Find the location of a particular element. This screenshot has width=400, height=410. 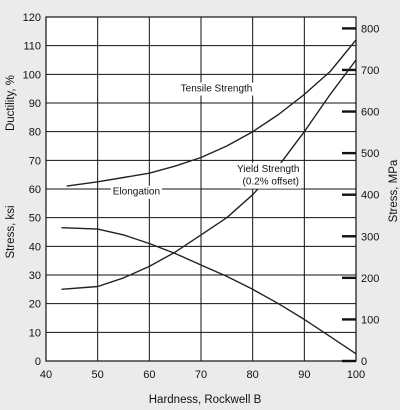

y-axis-left-title: Stress, ksi is located at coordinates (11, 231).